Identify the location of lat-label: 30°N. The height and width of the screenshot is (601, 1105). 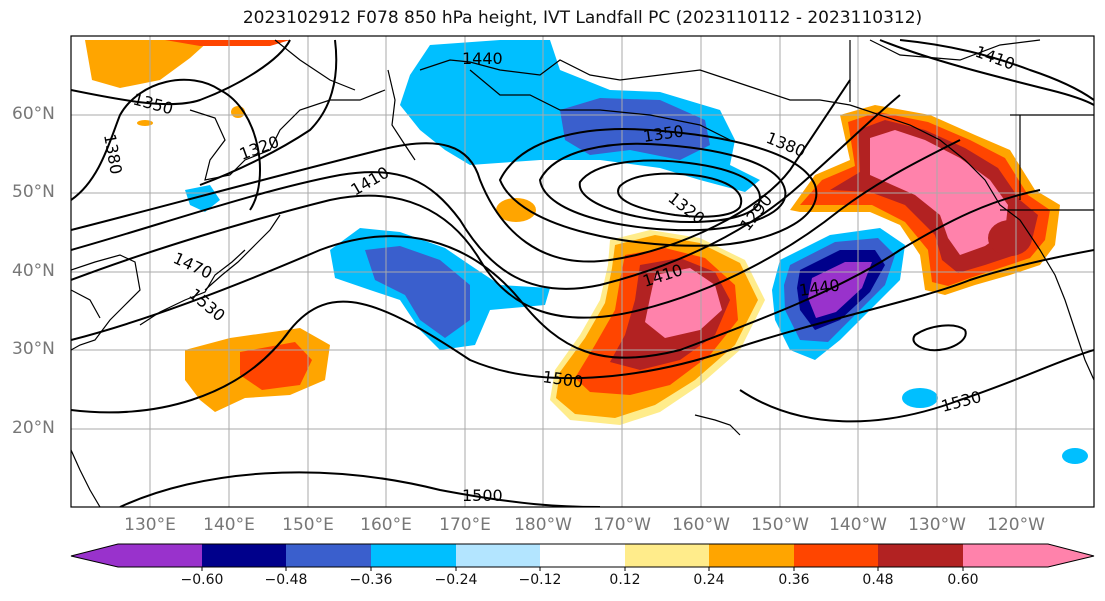
(33, 349).